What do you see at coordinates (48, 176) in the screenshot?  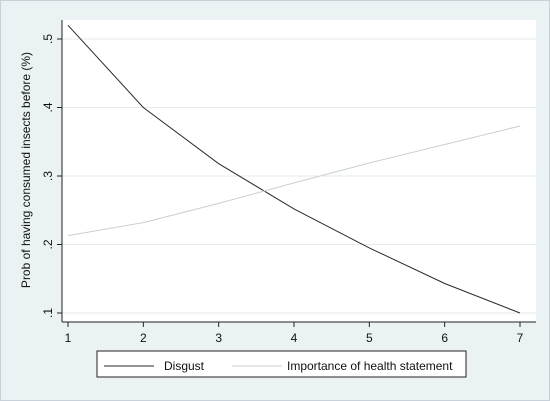 I see `y-tick-label: .3` at bounding box center [48, 176].